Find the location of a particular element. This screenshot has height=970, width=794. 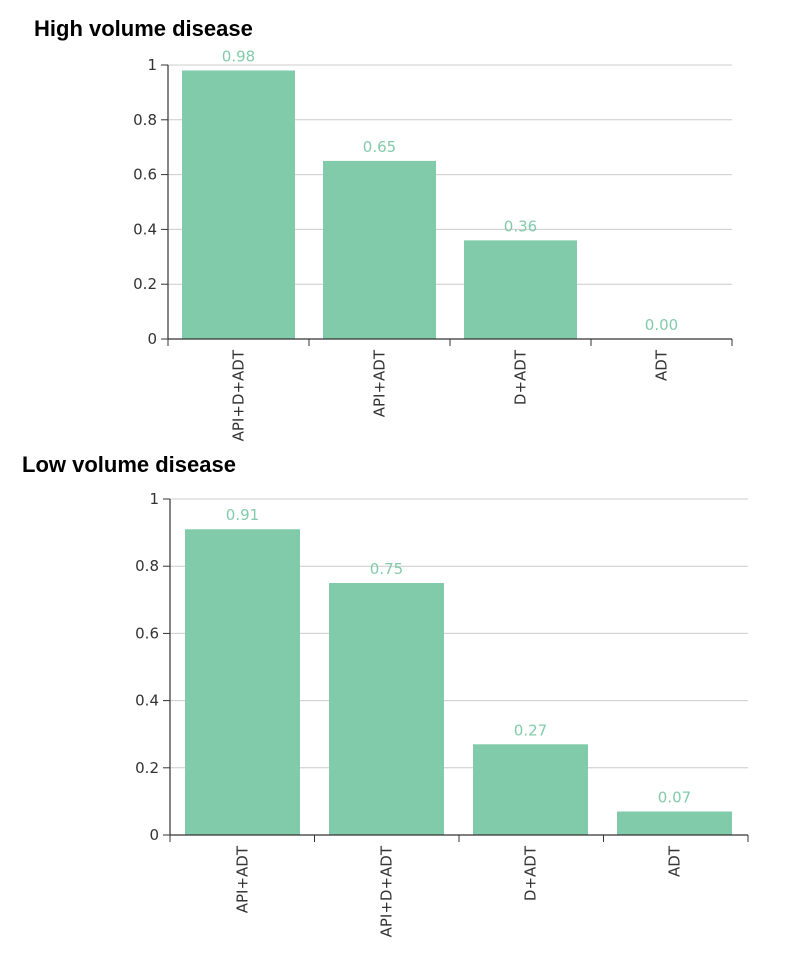

data-label: 0.27 is located at coordinates (530, 730).